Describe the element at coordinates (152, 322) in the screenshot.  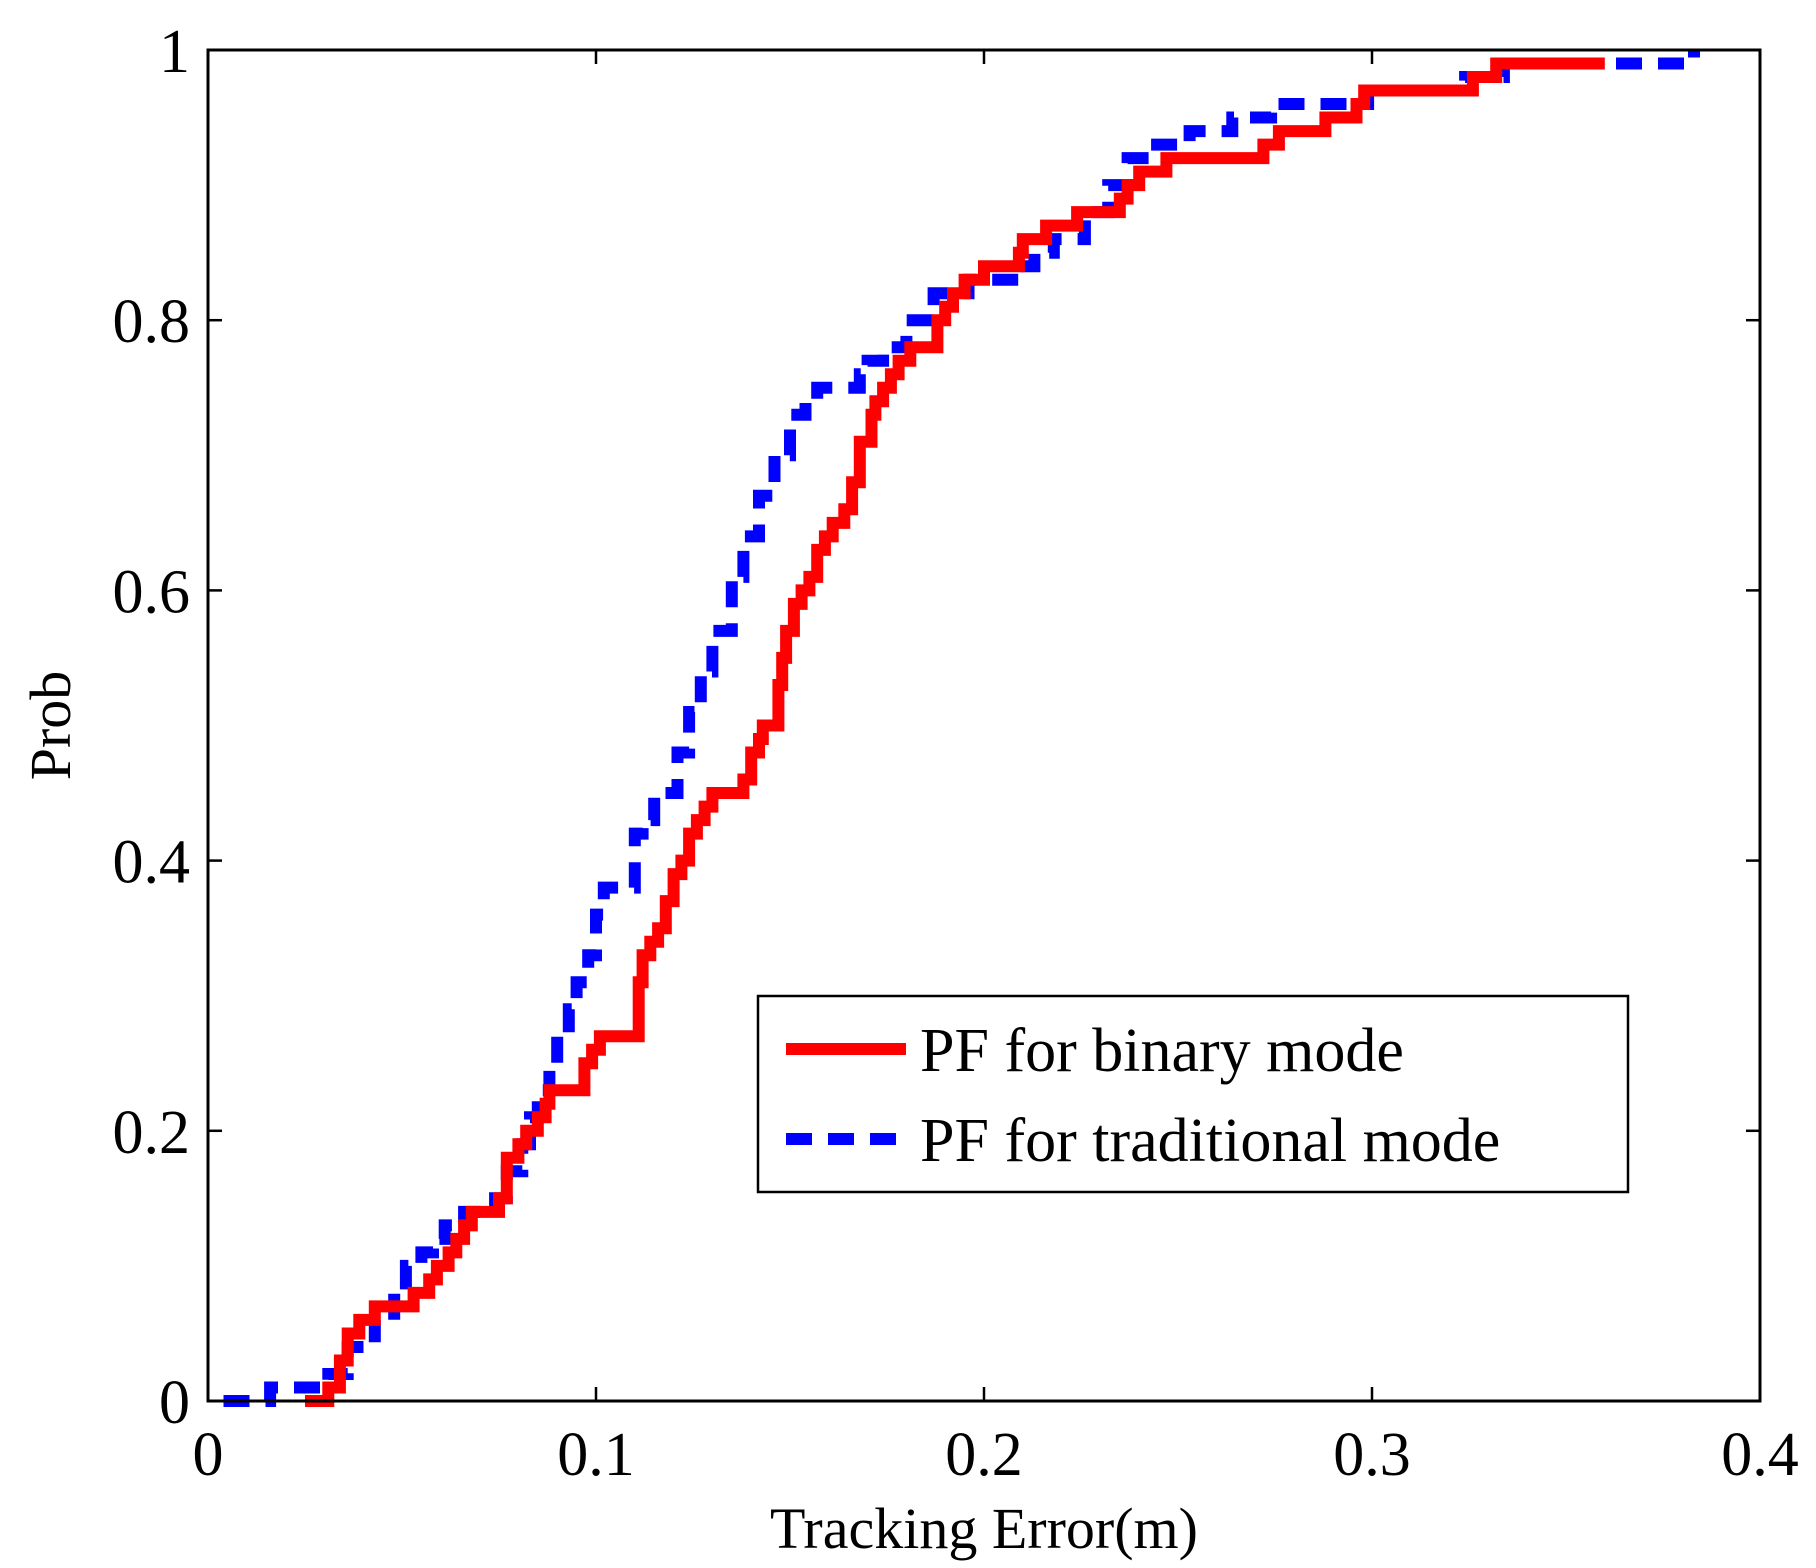
I see `y-tick-label: 0.8` at that location.